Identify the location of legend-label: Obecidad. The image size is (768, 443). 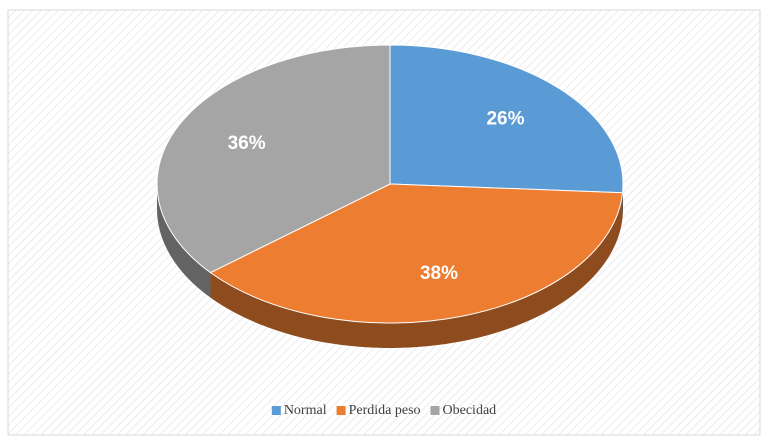
(470, 410).